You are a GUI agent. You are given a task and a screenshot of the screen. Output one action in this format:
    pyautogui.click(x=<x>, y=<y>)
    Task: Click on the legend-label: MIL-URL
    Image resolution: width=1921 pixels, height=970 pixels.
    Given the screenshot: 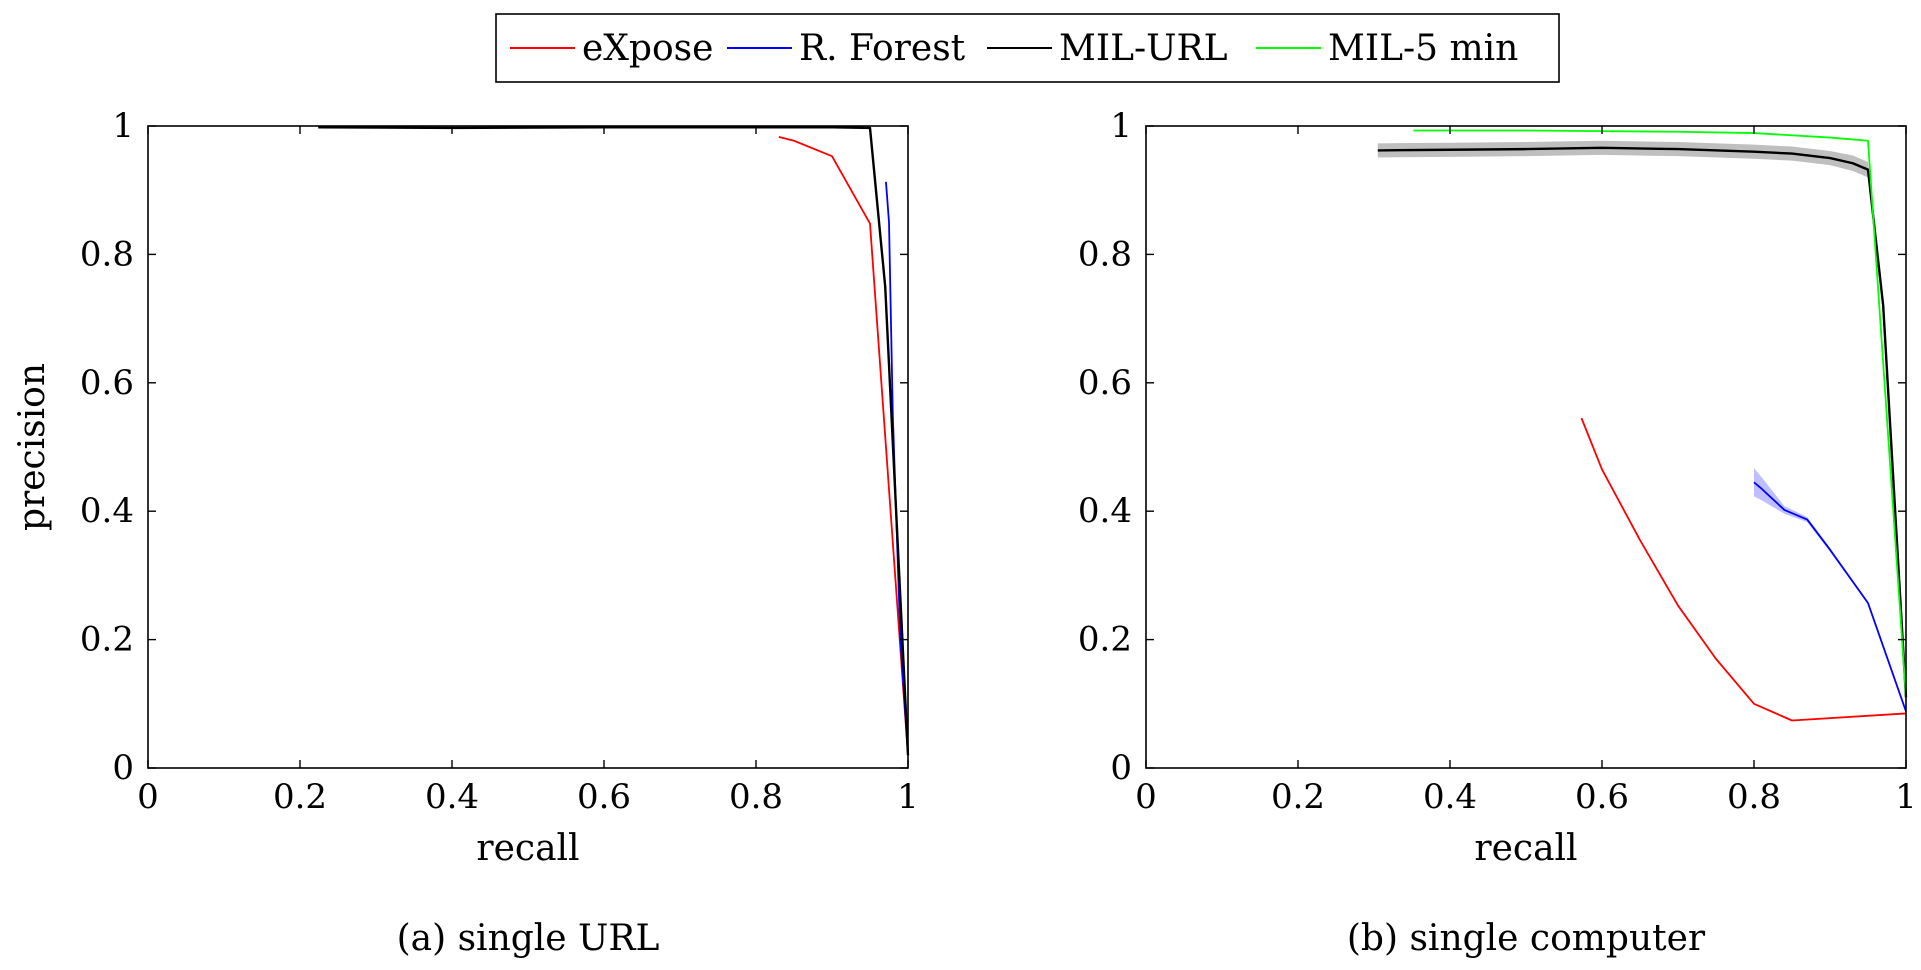 What is the action you would take?
    pyautogui.click(x=1143, y=48)
    